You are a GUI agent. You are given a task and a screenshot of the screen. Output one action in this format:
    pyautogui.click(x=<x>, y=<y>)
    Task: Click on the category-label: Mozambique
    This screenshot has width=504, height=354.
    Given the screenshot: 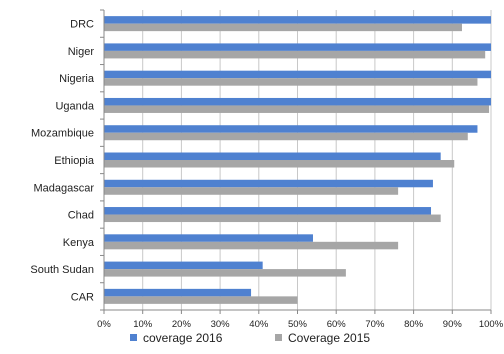 What is the action you would take?
    pyautogui.click(x=62, y=134)
    